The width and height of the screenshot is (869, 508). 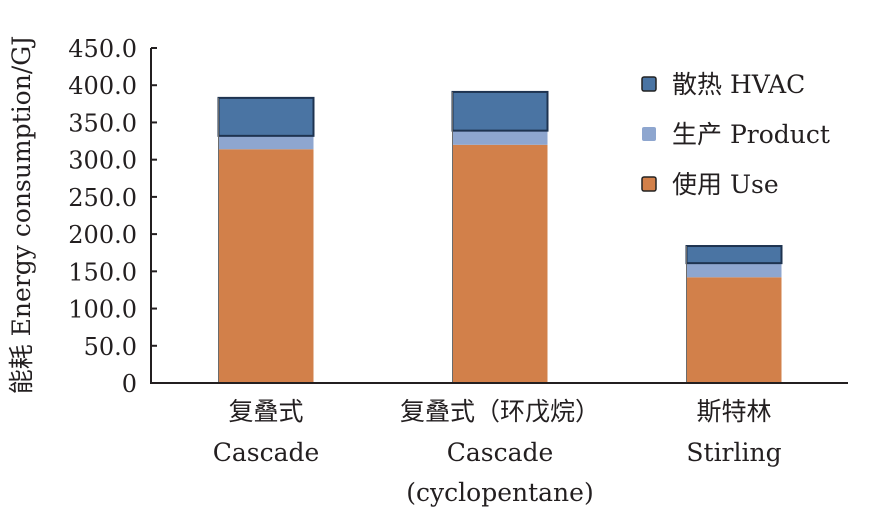 I want to click on legend: 散热 HVAC 生产 Product 使用 Use, so click(x=735, y=134).